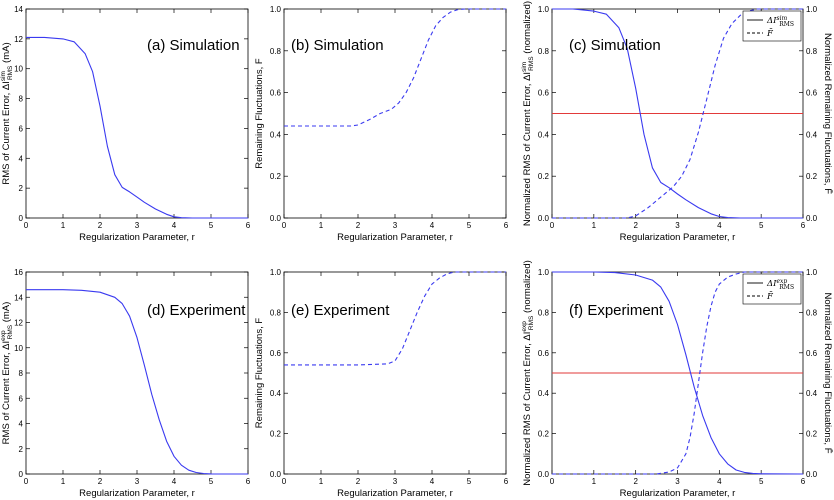 This screenshot has width=834, height=500. What do you see at coordinates (780, 21) in the screenshot?
I see `legend-entry-1: ΔIsim RMS` at bounding box center [780, 21].